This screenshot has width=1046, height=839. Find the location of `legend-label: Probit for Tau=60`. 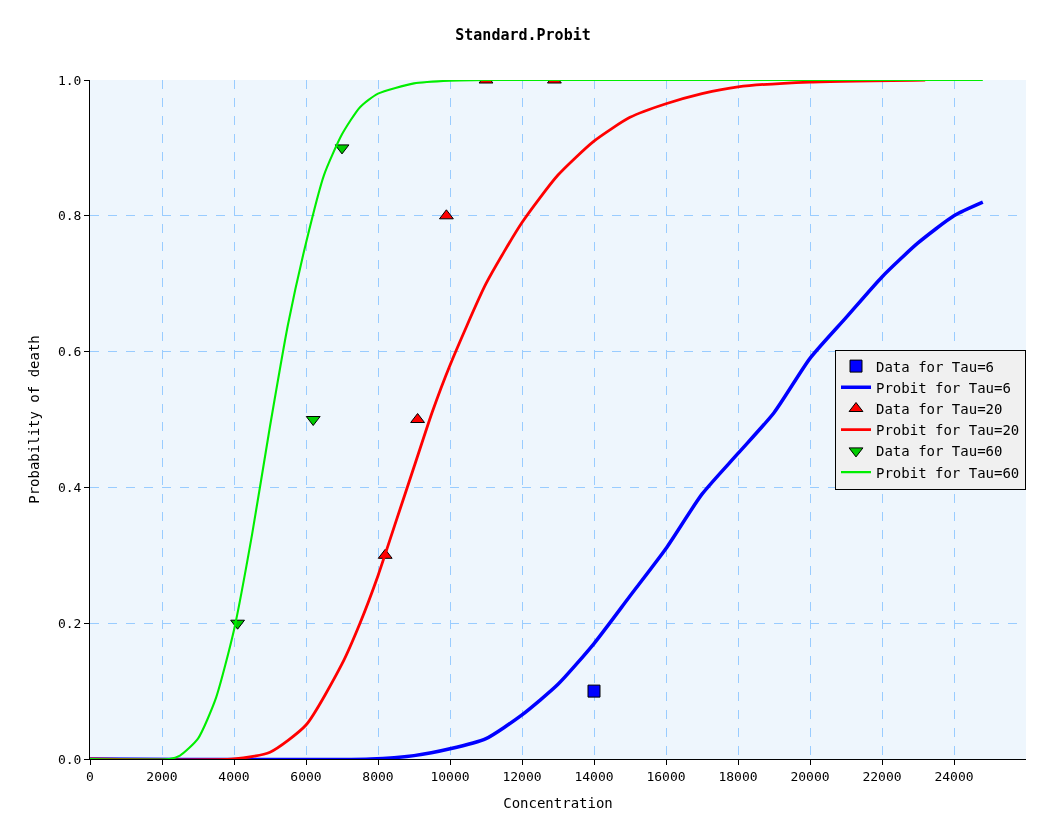

legend-label: Probit for Tau=60 is located at coordinates (948, 472).